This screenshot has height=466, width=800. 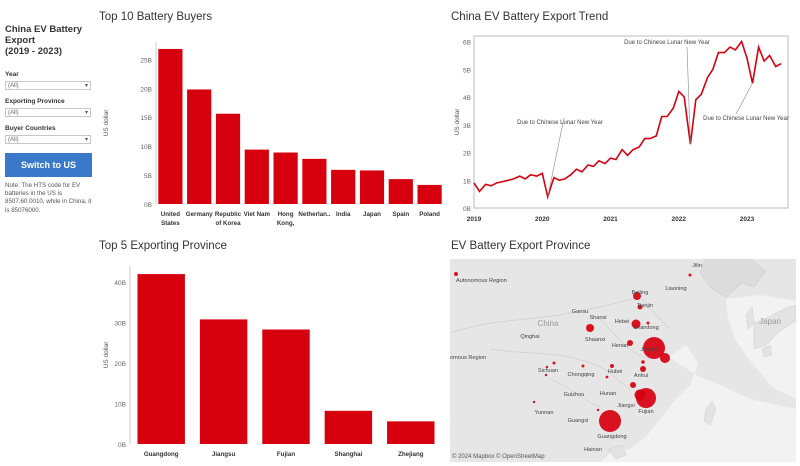 What do you see at coordinates (86, 140) in the screenshot?
I see `chevron-down-icon: ▾` at bounding box center [86, 140].